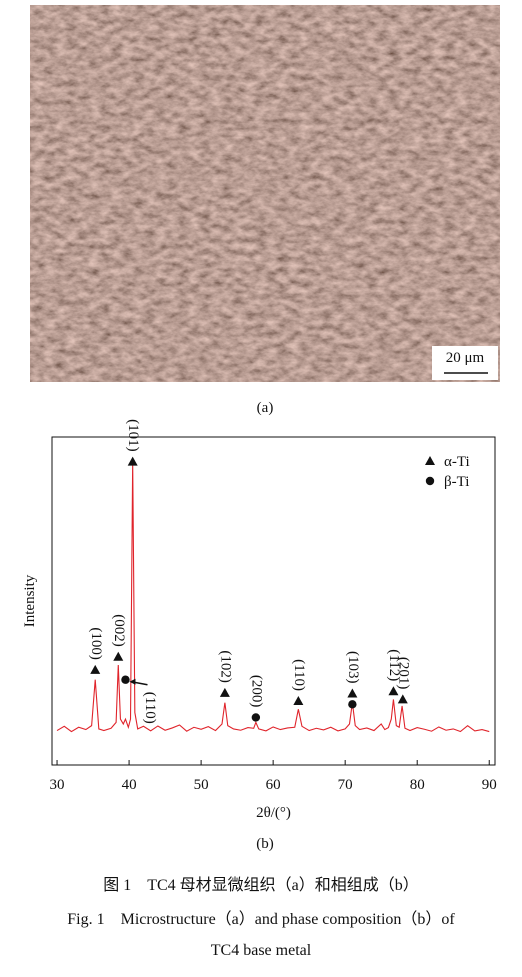 The width and height of the screenshot is (522, 977). What do you see at coordinates (119, 630) in the screenshot?
I see `peak-label: (002)` at bounding box center [119, 630].